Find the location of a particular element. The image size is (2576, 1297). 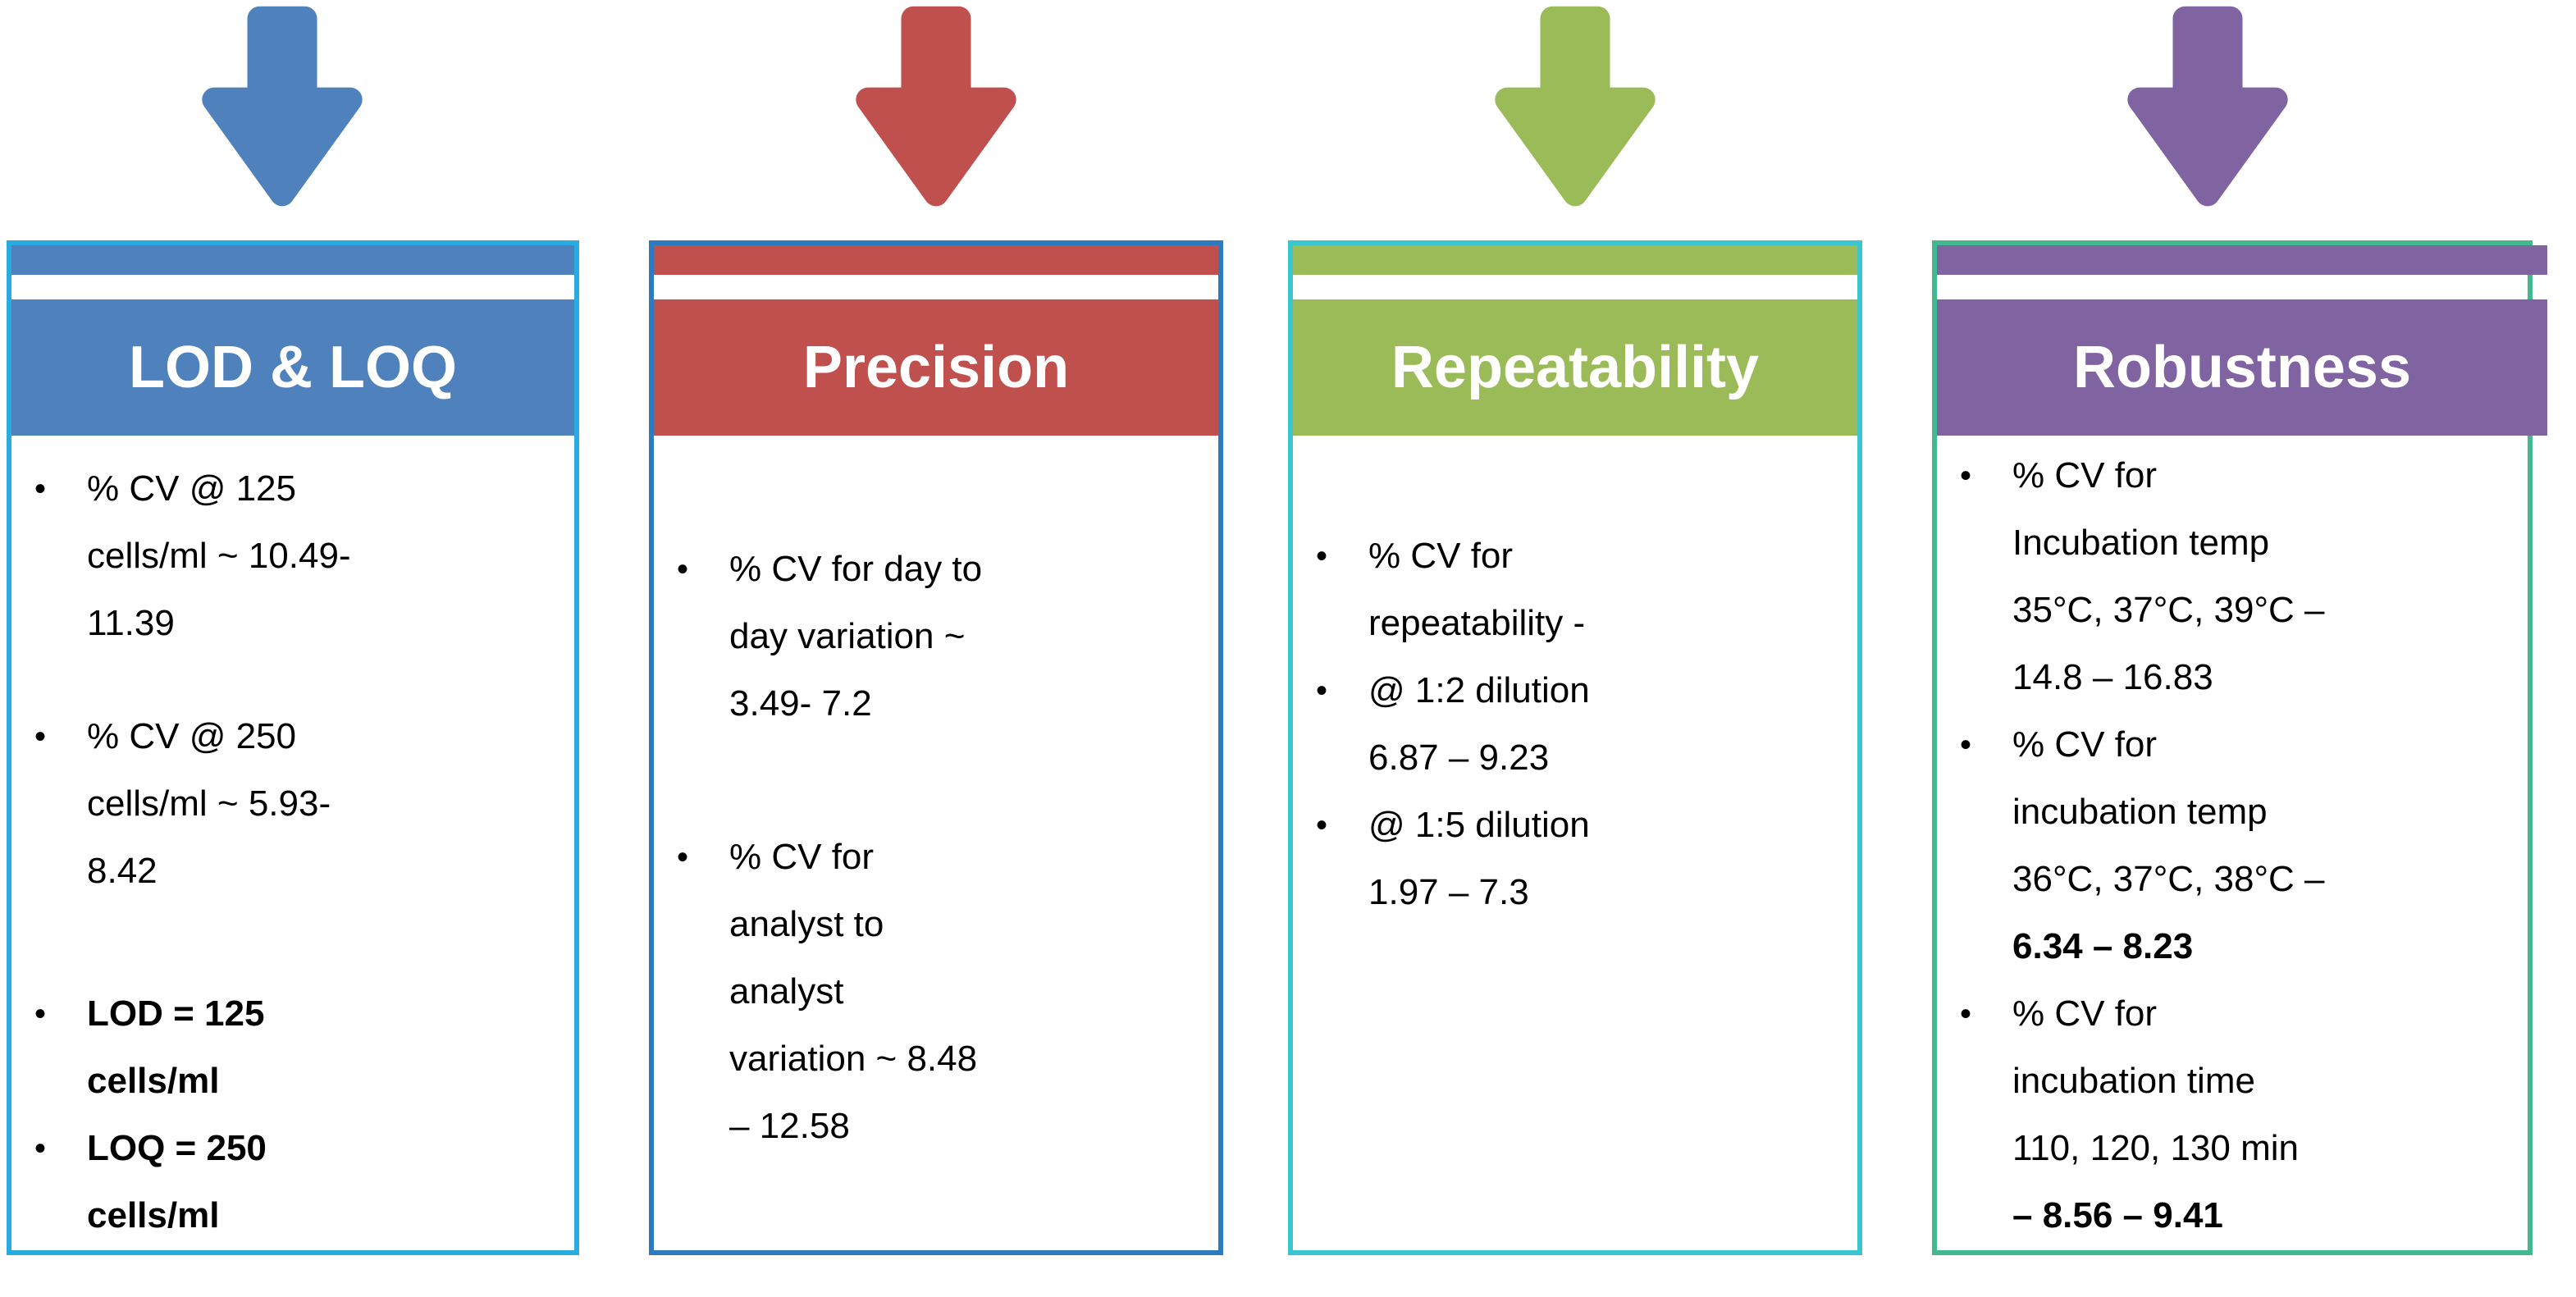

list-item: • @ 1:2 dilution 6.87 – 9.23 is located at coordinates (1580, 724).